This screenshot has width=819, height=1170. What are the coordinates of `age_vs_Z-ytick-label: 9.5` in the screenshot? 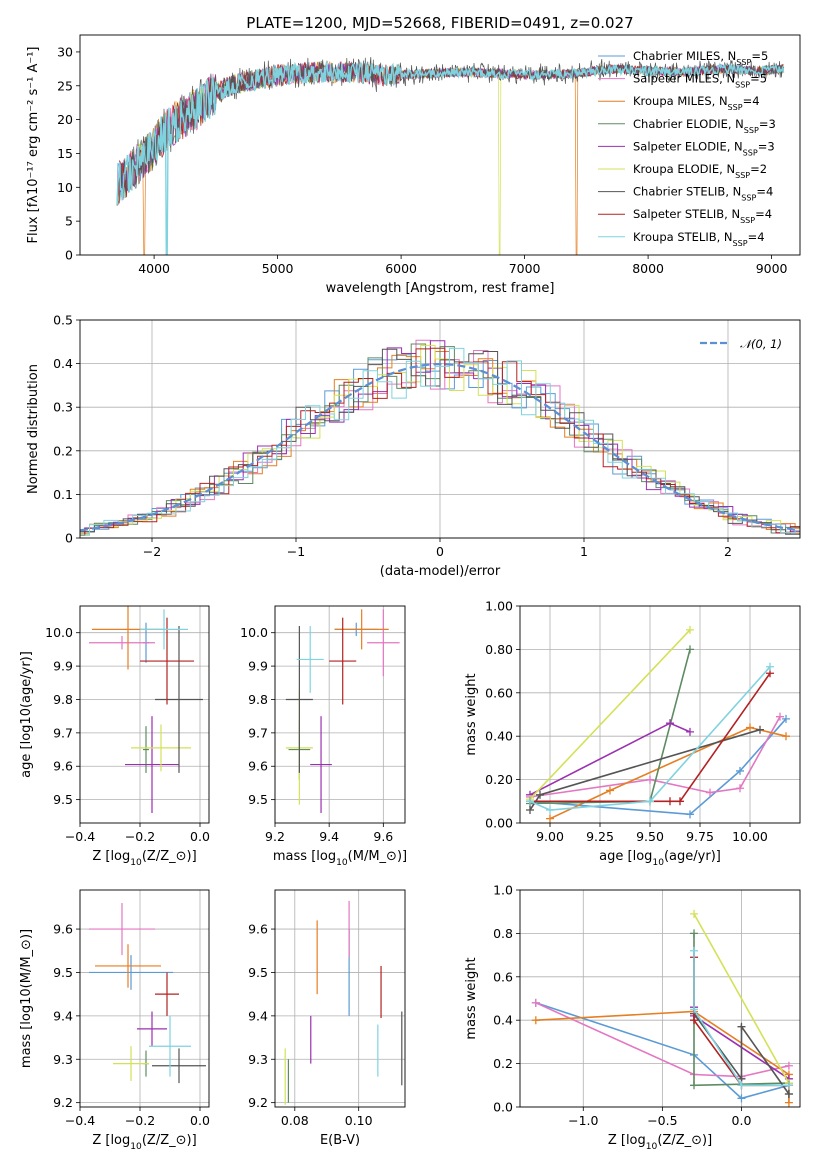 It's located at (63, 799).